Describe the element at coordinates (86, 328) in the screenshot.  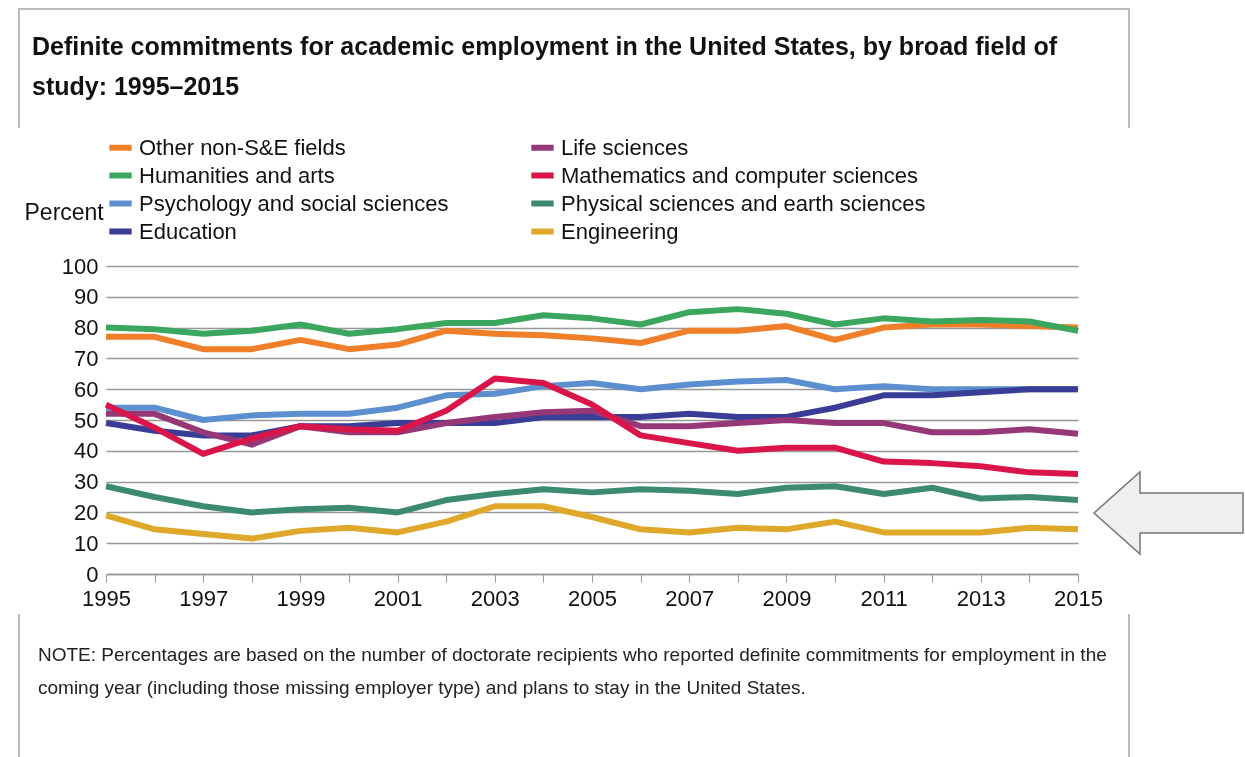
I see `y-tick-label: 80` at that location.